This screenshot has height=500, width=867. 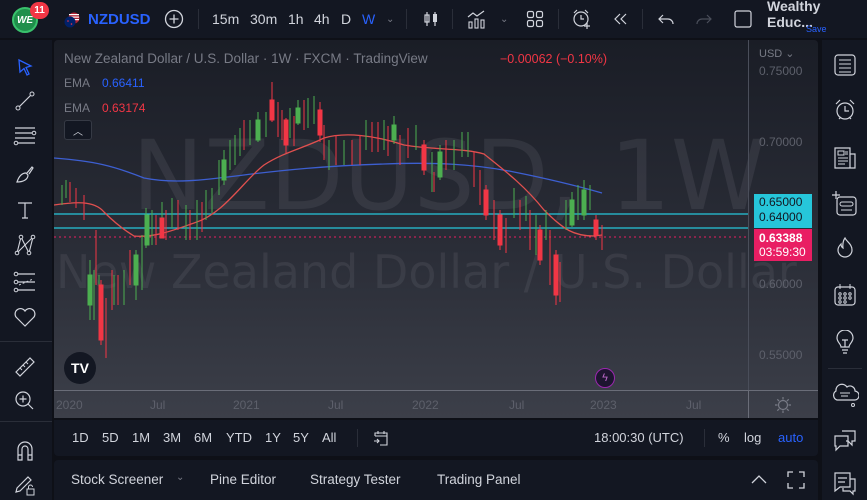 I want to click on hotlists-button, so click(x=845, y=248).